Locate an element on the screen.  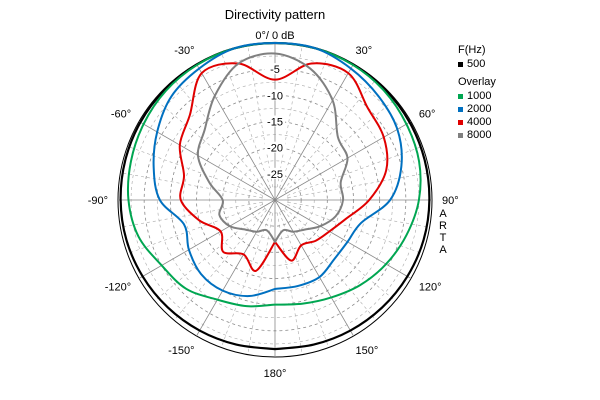
radial-tick-label: -15 is located at coordinates (275, 123).